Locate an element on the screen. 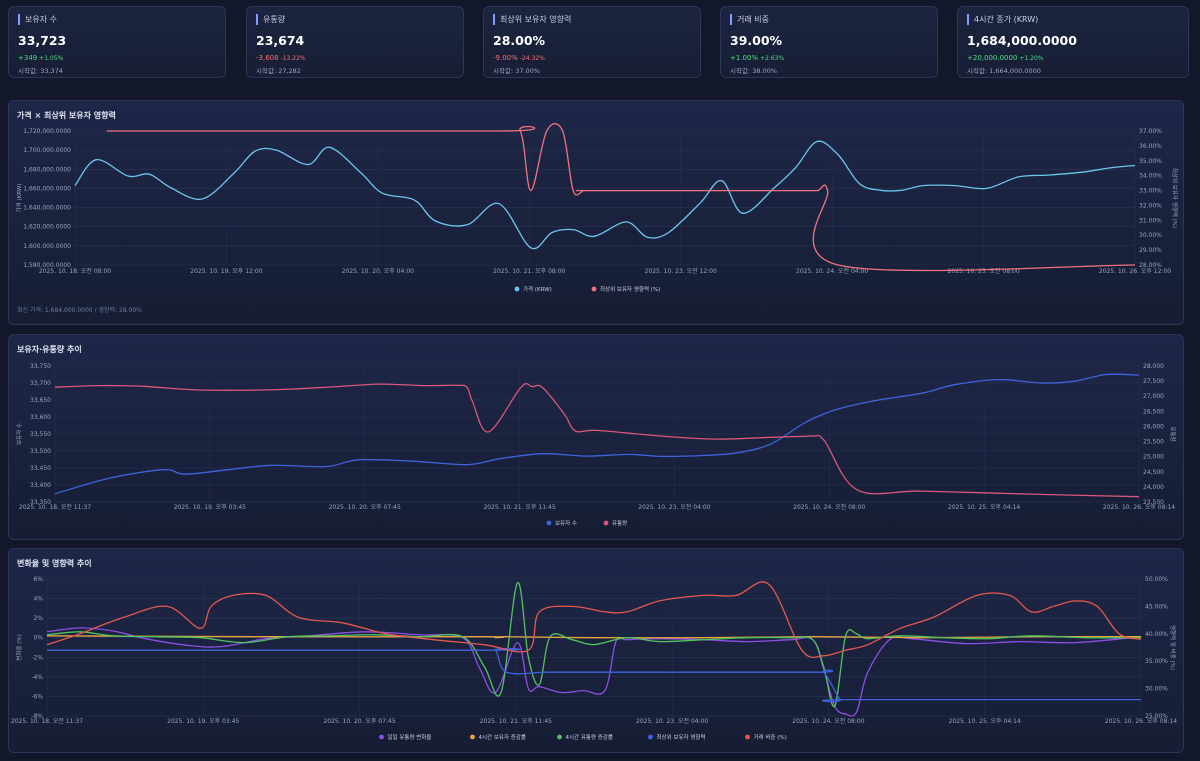 This screenshot has width=1200, height=761. y2-tick-label: 26,000 is located at coordinates (1153, 426).